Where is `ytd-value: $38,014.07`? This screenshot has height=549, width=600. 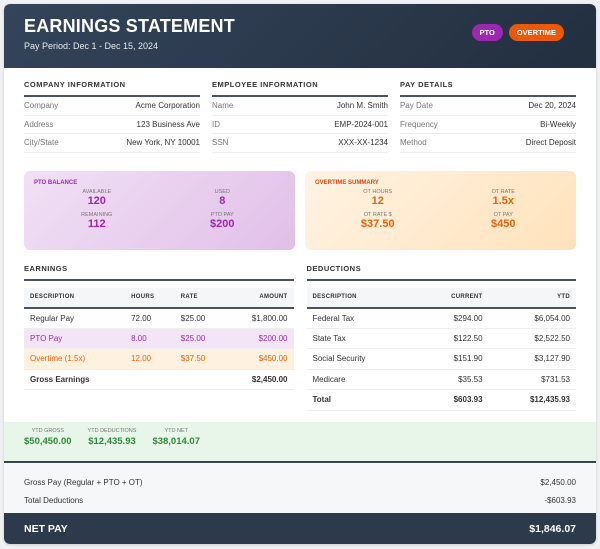
ytd-value: $38,014.07 is located at coordinates (176, 441).